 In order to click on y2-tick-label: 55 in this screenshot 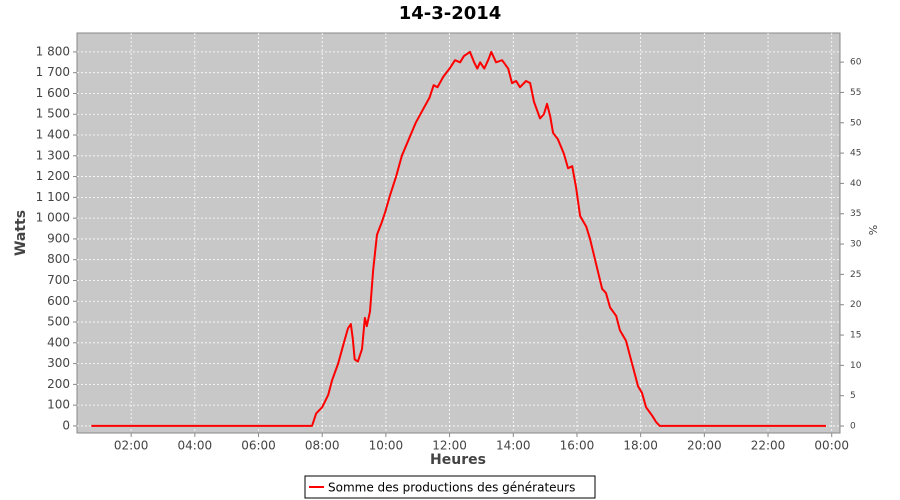, I will do `click(855, 93)`.